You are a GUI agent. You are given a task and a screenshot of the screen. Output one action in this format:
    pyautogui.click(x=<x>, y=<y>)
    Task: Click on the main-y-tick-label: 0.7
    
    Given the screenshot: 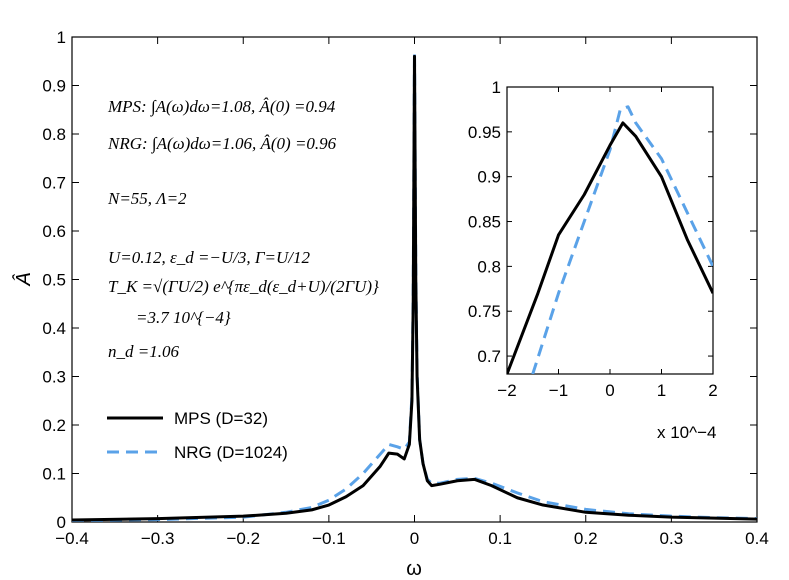 What is the action you would take?
    pyautogui.click(x=54, y=183)
    